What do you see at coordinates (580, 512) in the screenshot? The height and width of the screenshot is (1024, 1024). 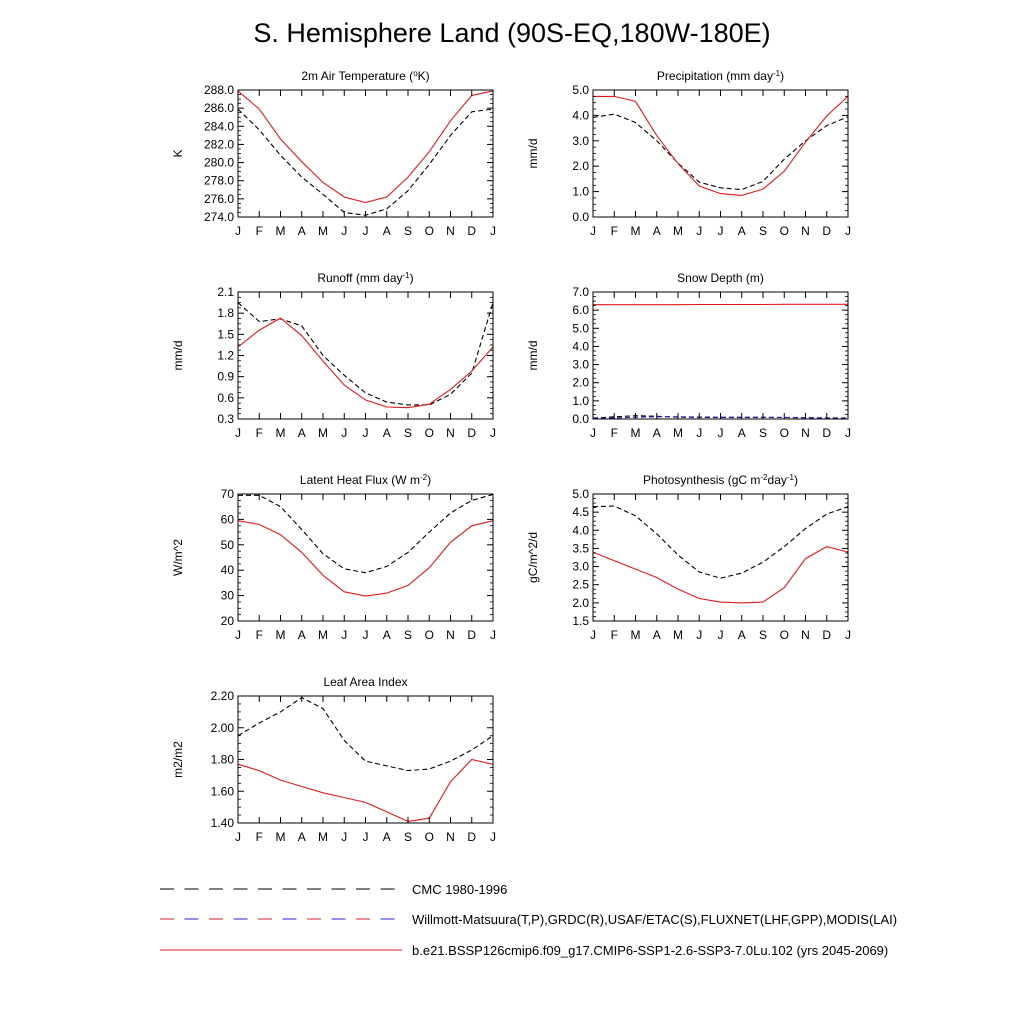 I see `y-tick-label: 4.5` at bounding box center [580, 512].